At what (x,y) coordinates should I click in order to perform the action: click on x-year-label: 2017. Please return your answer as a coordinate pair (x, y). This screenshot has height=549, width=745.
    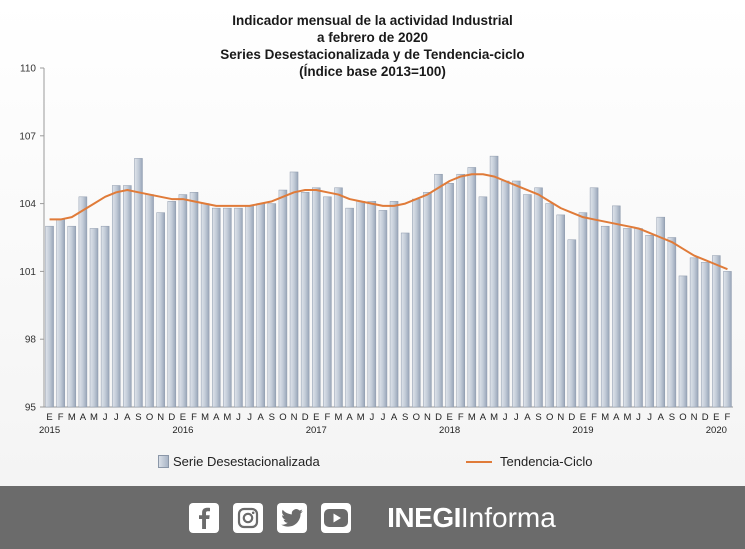
    Looking at the image, I should click on (316, 430).